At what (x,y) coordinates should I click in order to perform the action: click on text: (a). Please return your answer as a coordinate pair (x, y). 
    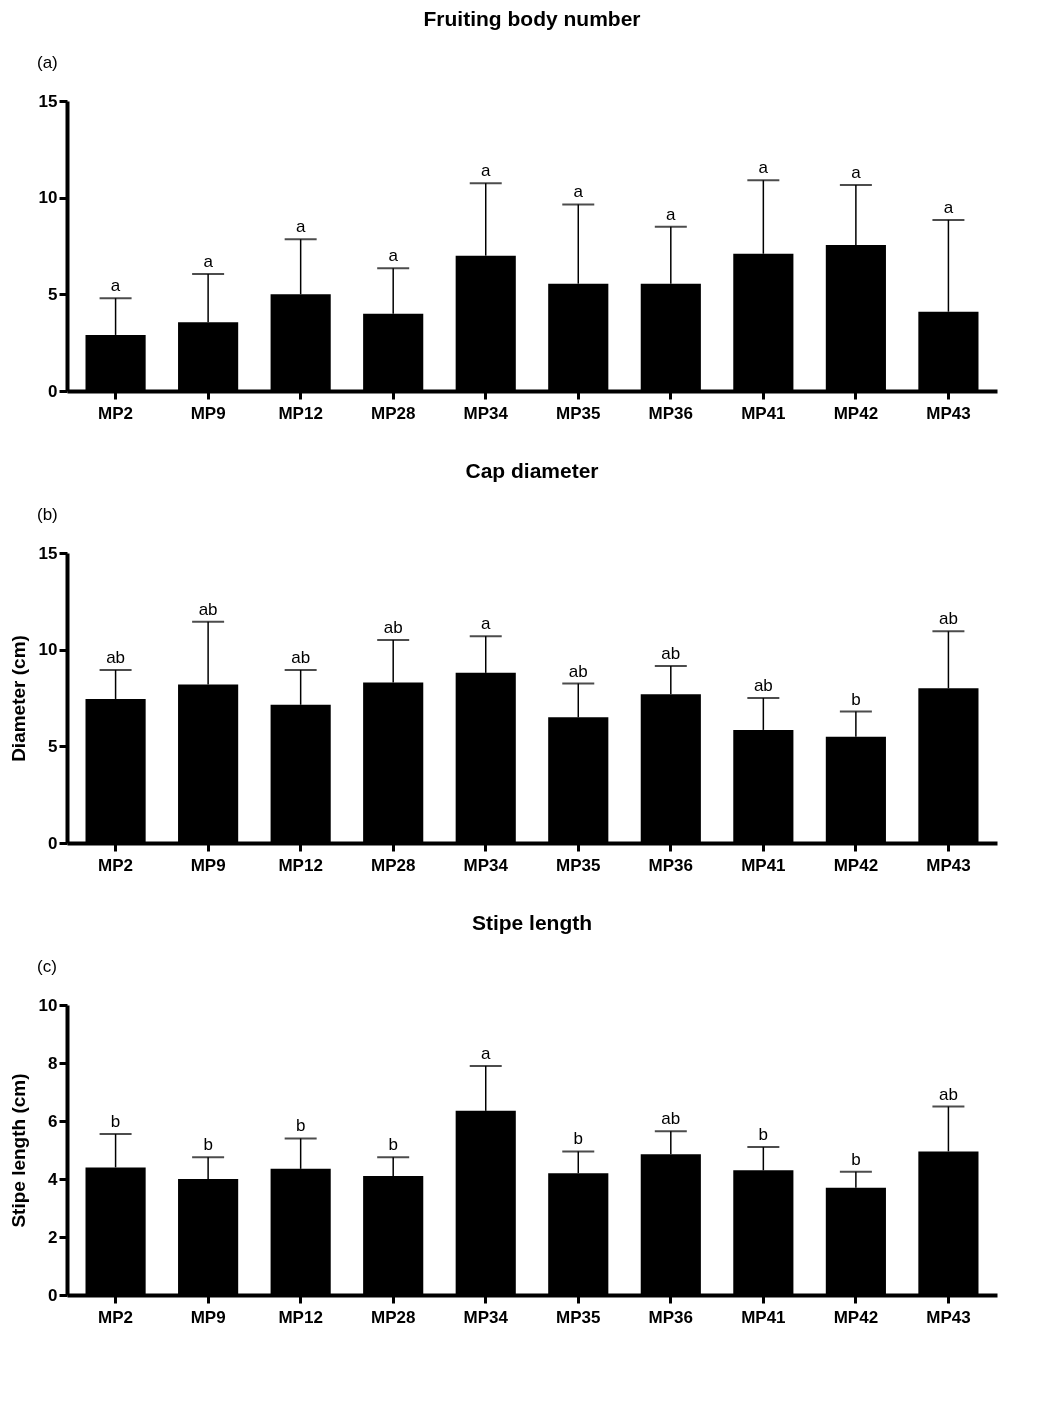
    Looking at the image, I should click on (47, 62).